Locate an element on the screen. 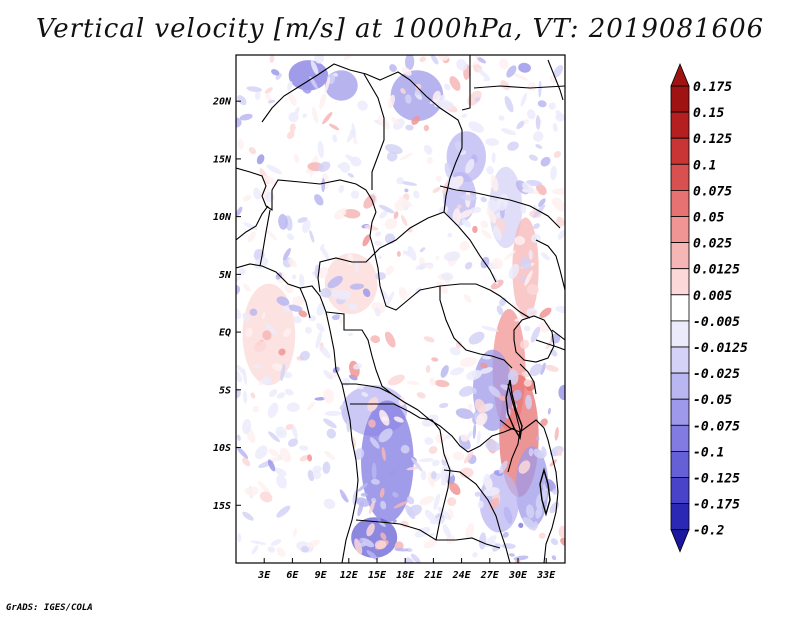  y-tick-label: 10N is located at coordinates (222, 217).